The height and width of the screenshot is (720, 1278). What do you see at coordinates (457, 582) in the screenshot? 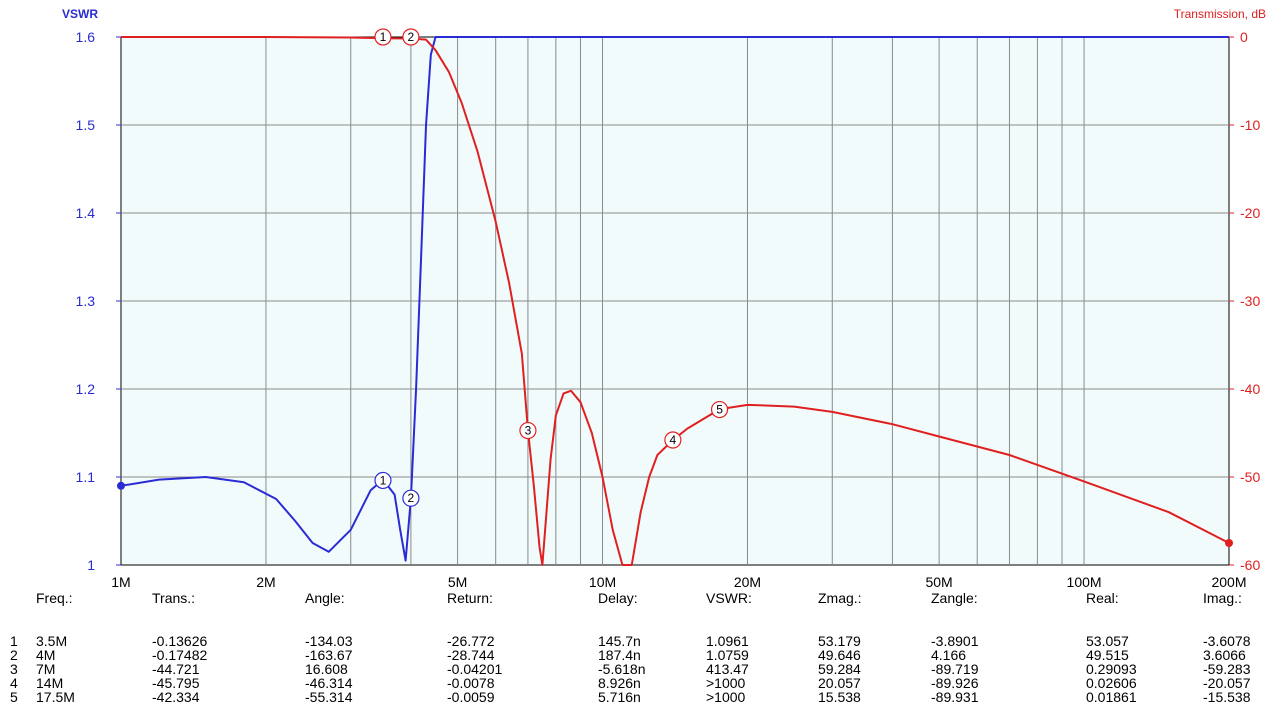
I see `x-tick-label: 5M` at bounding box center [457, 582].